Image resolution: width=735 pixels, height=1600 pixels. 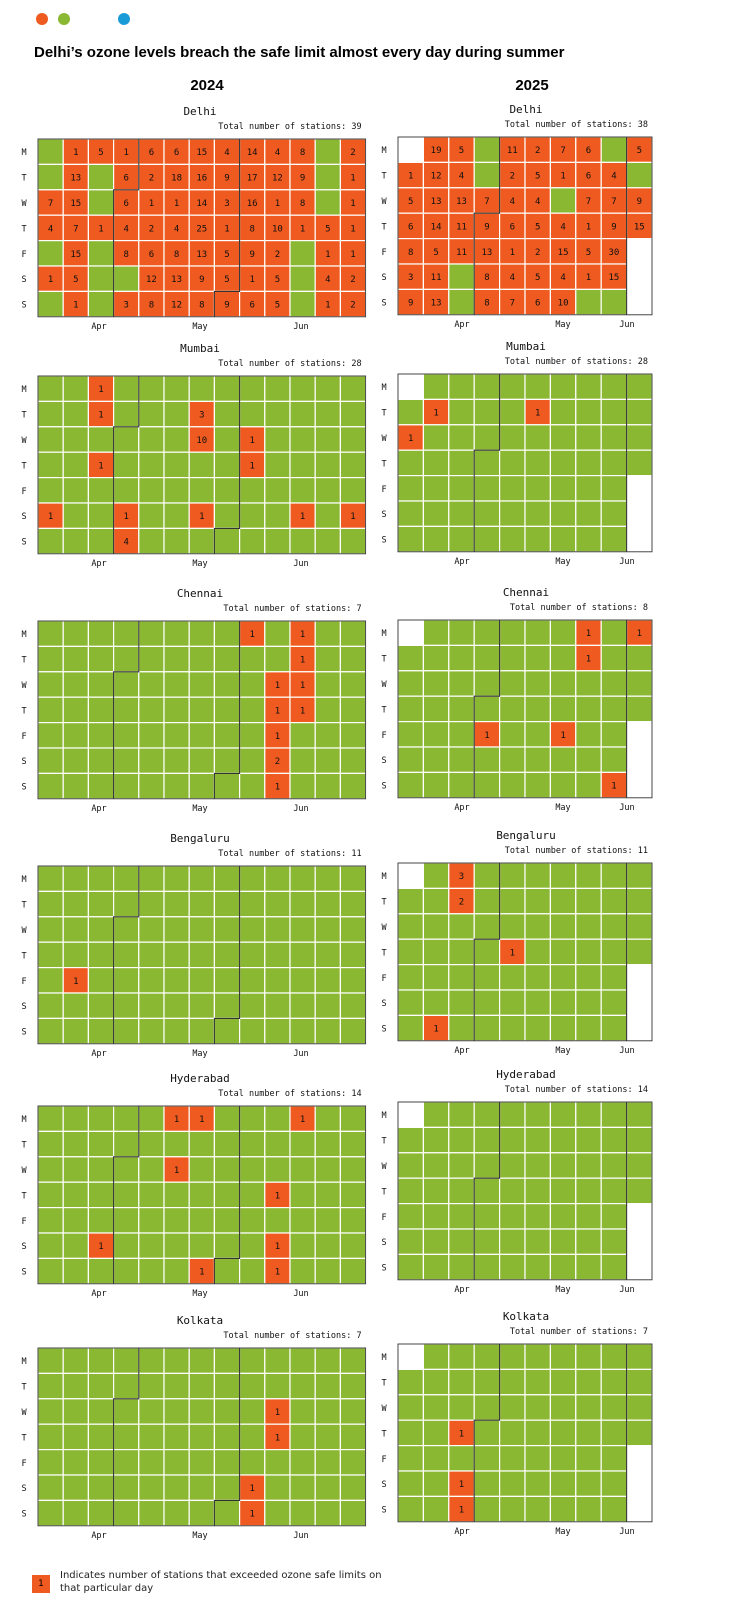 I want to click on day-value-label: 7, so click(x=50, y=204).